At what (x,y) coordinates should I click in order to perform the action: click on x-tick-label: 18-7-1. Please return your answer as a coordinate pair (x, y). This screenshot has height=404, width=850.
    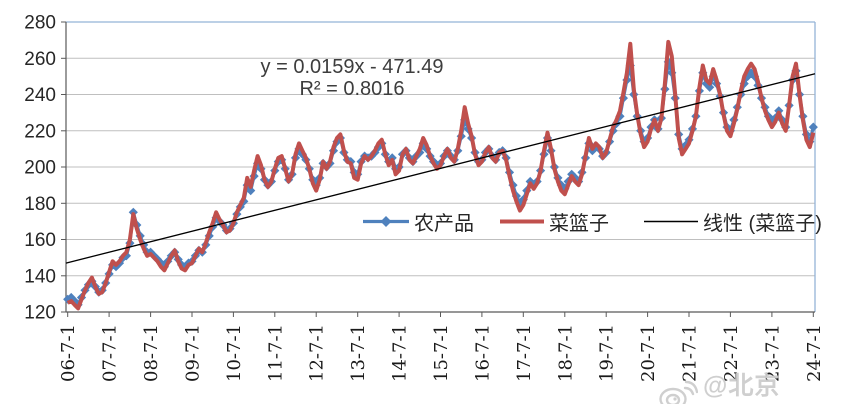
    Looking at the image, I should click on (565, 353).